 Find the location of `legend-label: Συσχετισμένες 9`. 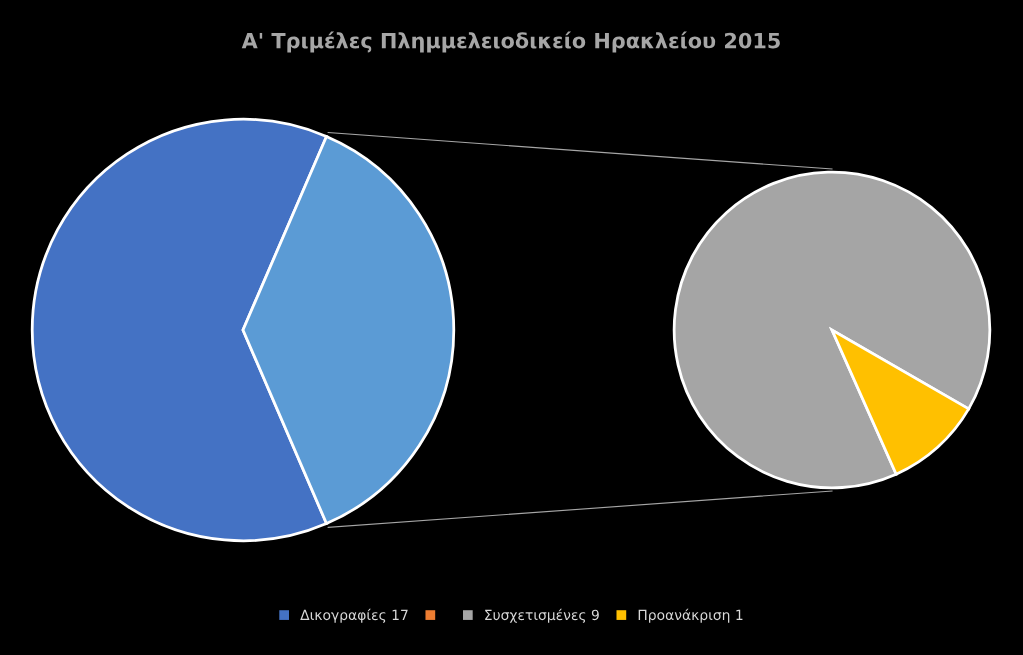

legend-label: Συσχετισμένες 9 is located at coordinates (542, 615).